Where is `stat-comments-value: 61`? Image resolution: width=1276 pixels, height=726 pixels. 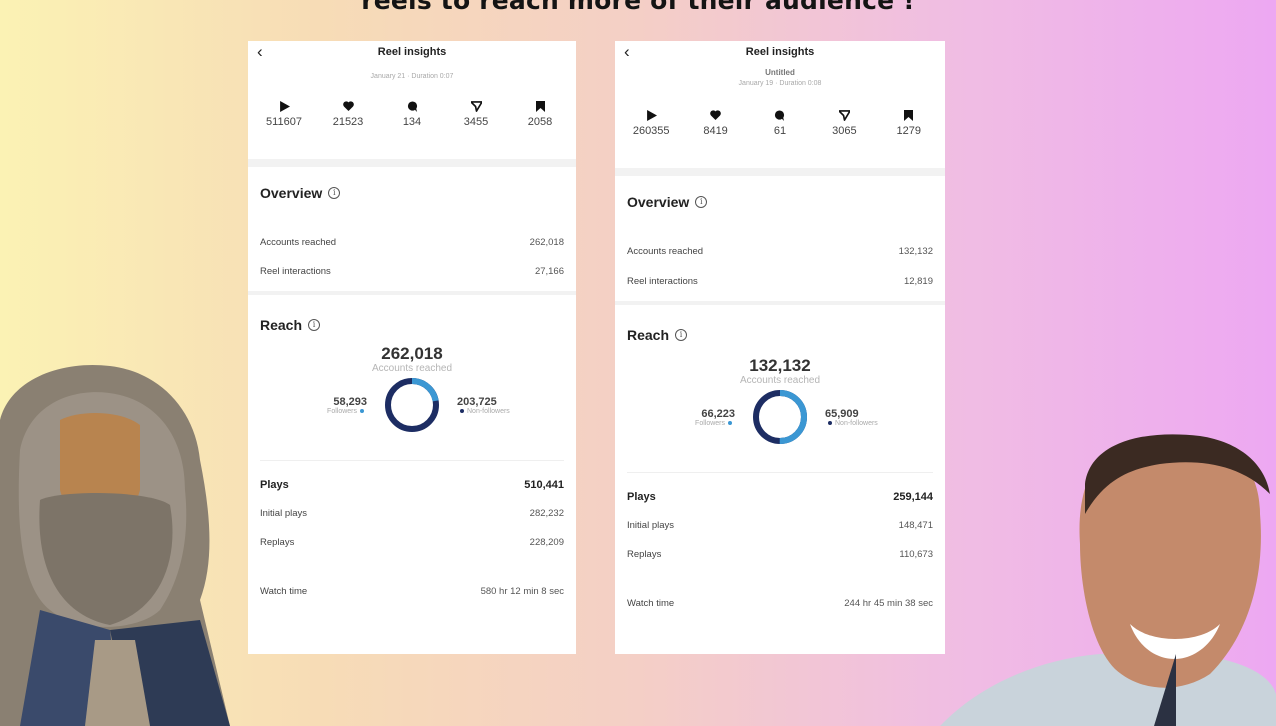
stat-comments-value: 61 is located at coordinates (780, 131).